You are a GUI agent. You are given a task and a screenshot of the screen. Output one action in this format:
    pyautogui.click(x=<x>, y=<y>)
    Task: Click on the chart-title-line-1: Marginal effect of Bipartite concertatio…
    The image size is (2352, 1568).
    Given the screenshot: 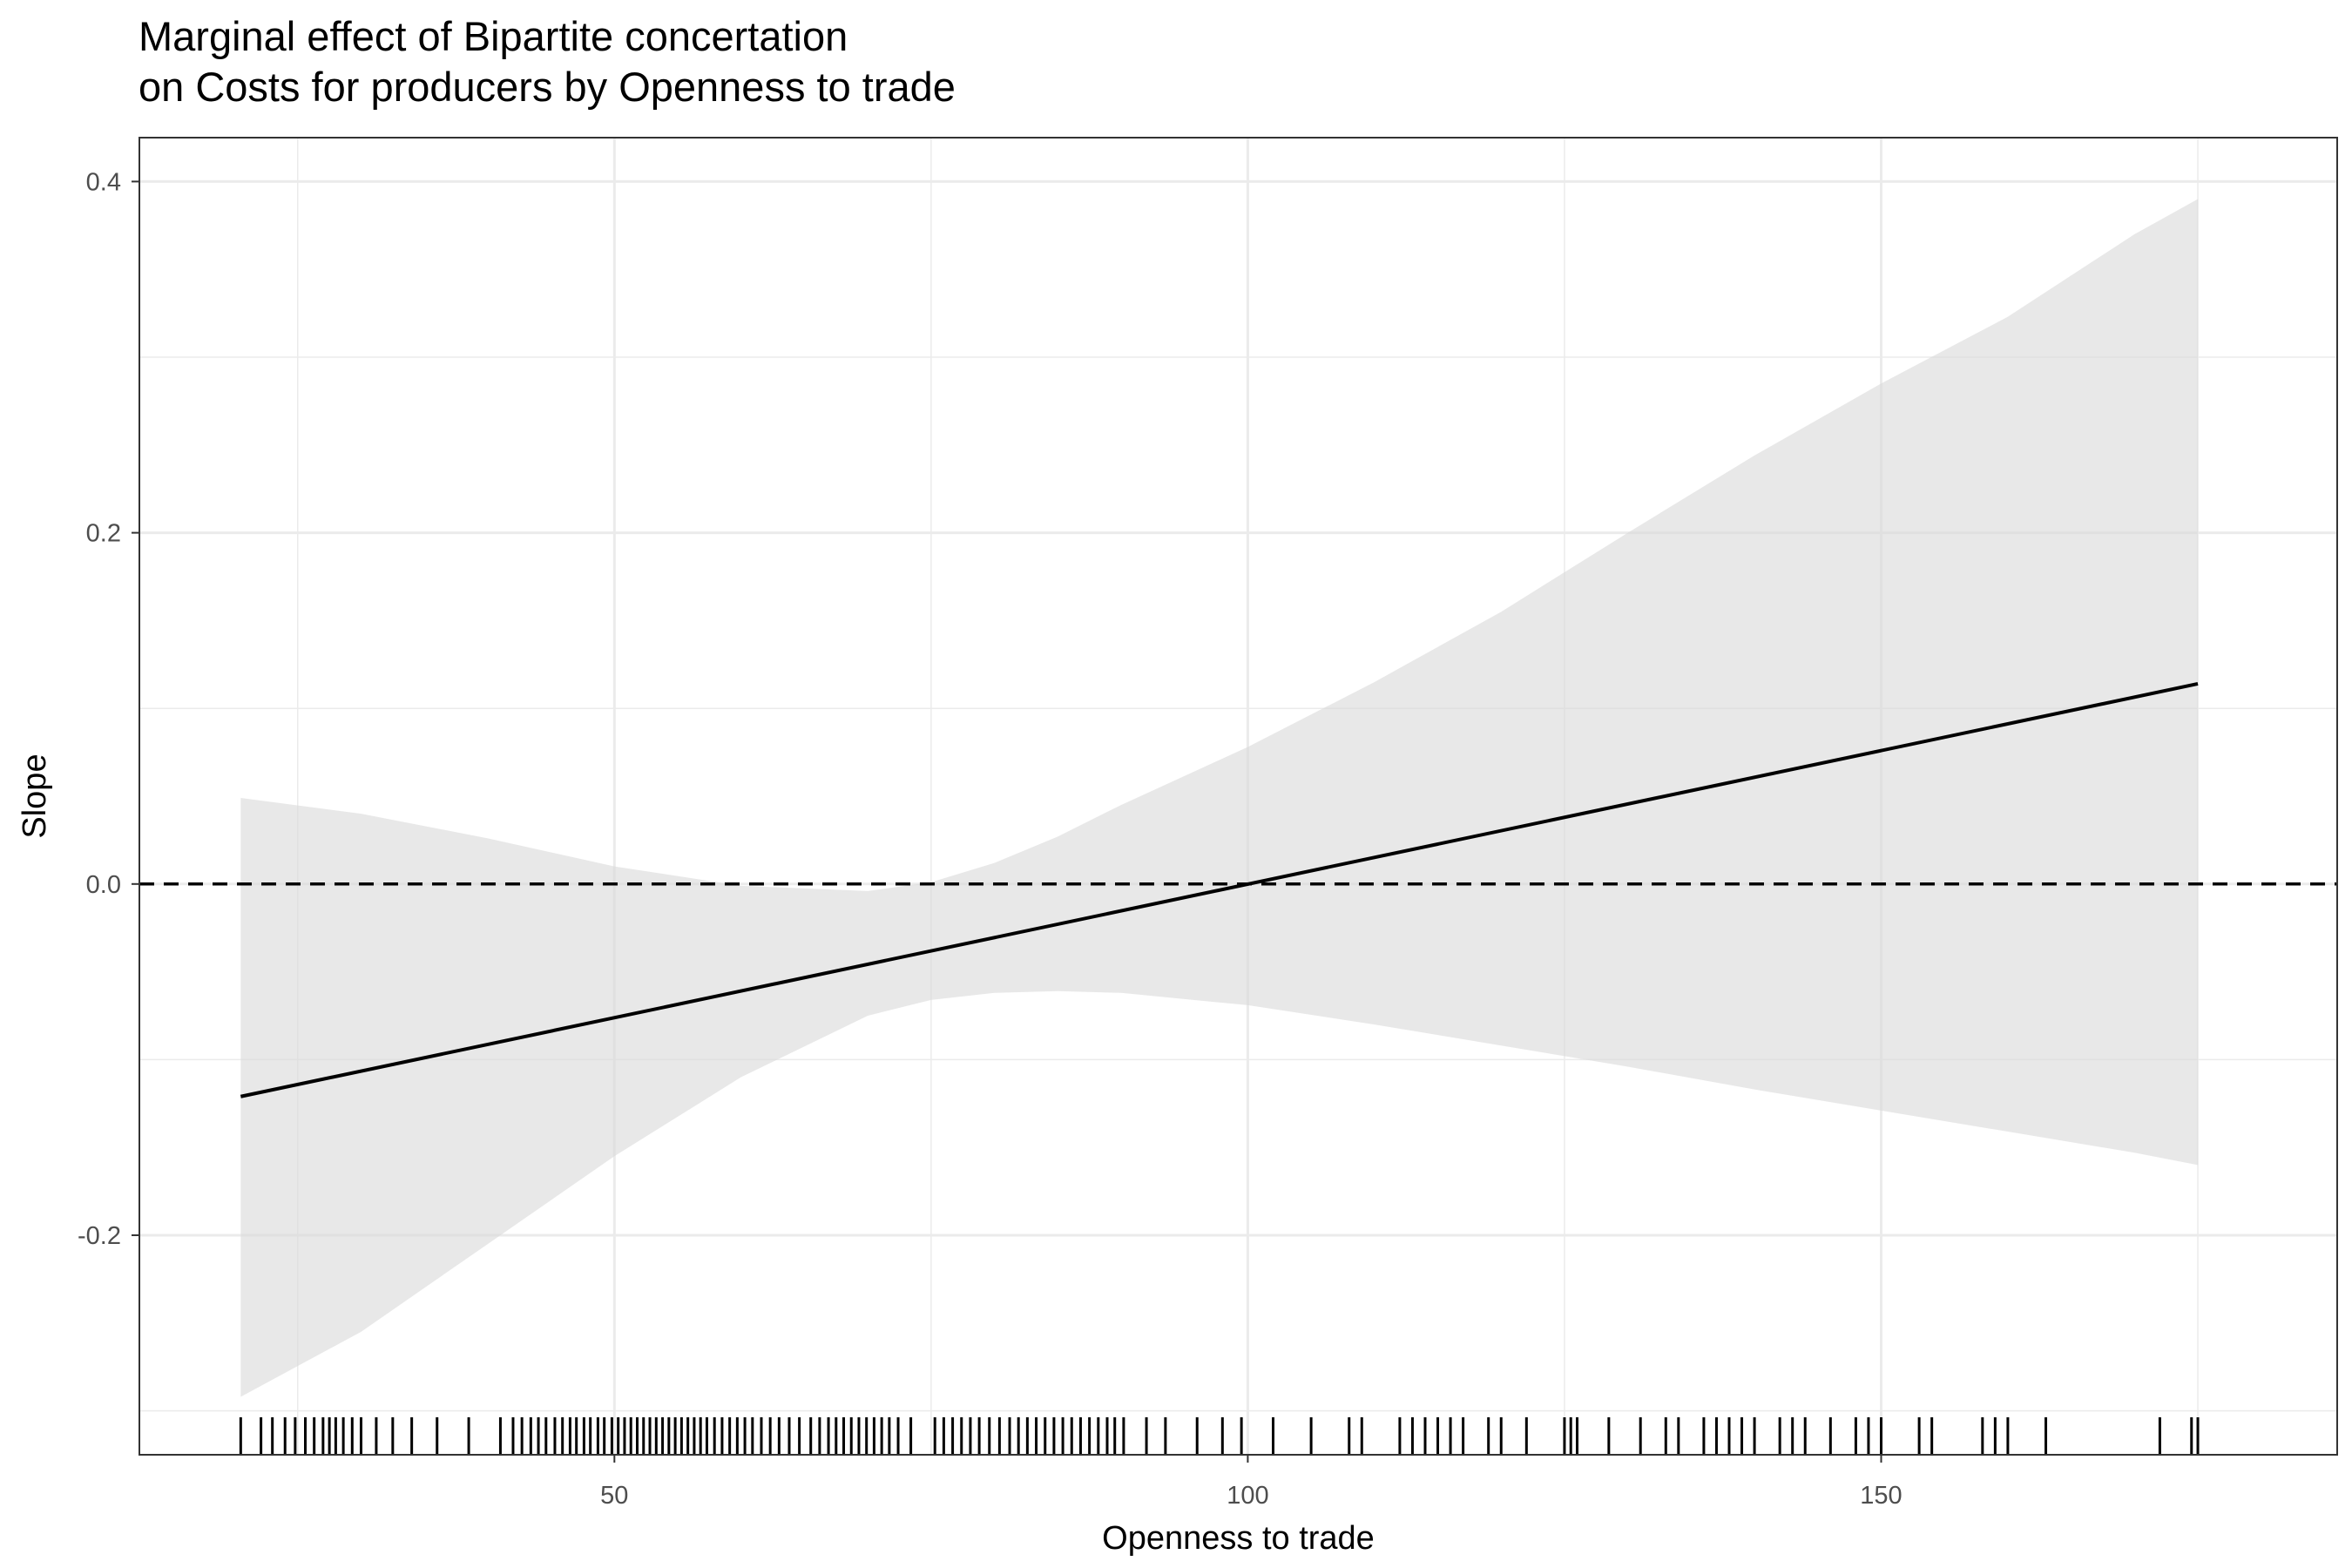 What is the action you would take?
    pyautogui.click(x=494, y=36)
    